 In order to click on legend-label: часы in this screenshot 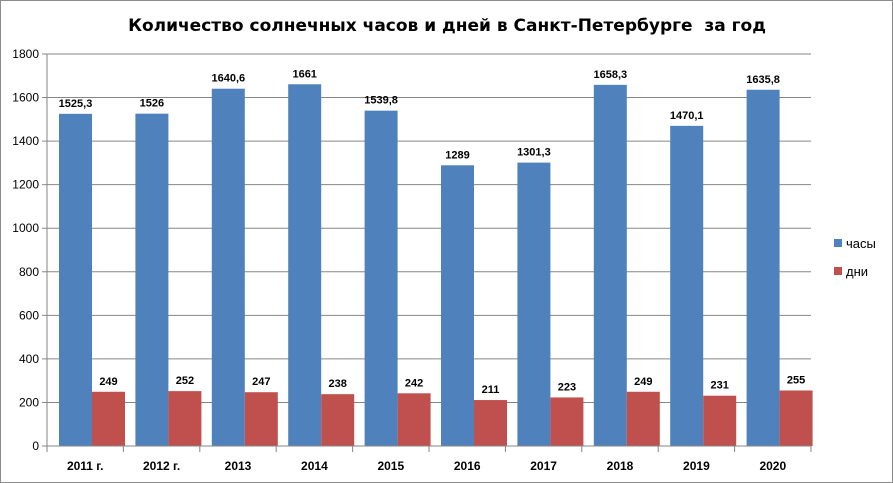, I will do `click(861, 243)`.